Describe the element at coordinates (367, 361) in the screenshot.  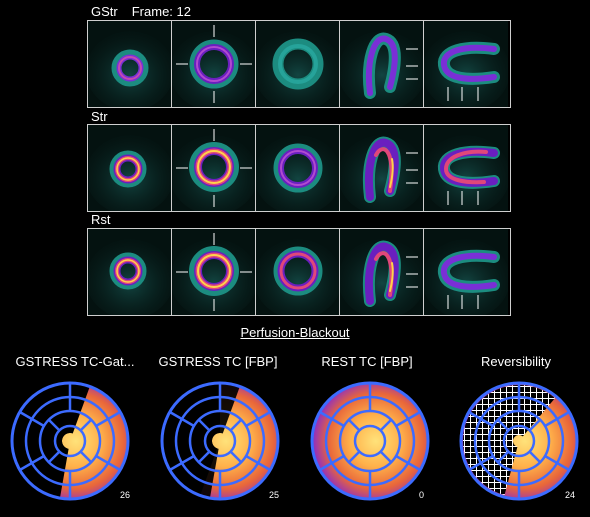
I see `map-title-rest: REST TC [FBP]` at that location.